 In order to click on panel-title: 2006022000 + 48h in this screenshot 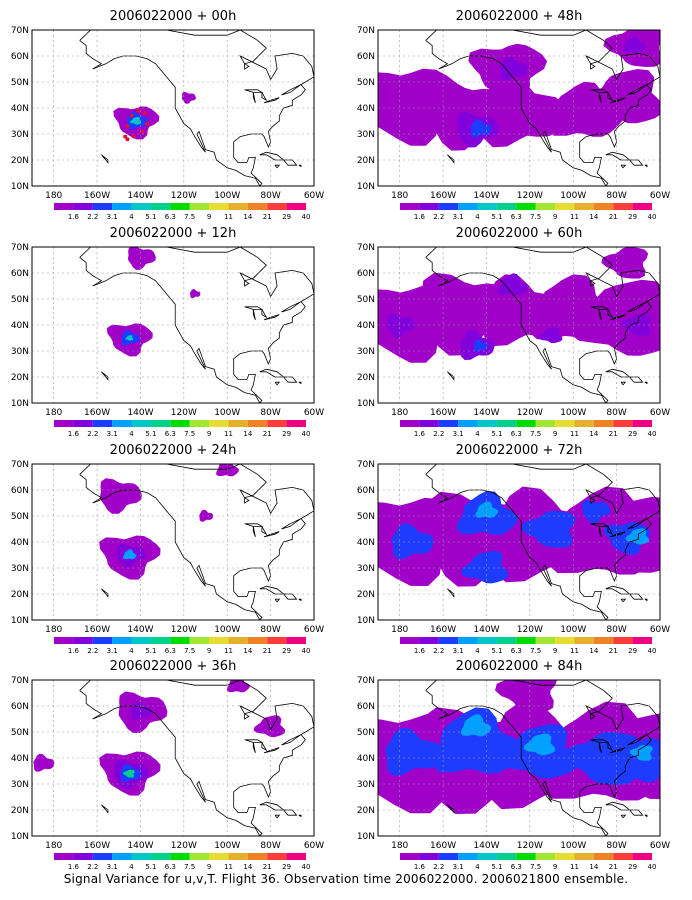, I will do `click(519, 16)`.